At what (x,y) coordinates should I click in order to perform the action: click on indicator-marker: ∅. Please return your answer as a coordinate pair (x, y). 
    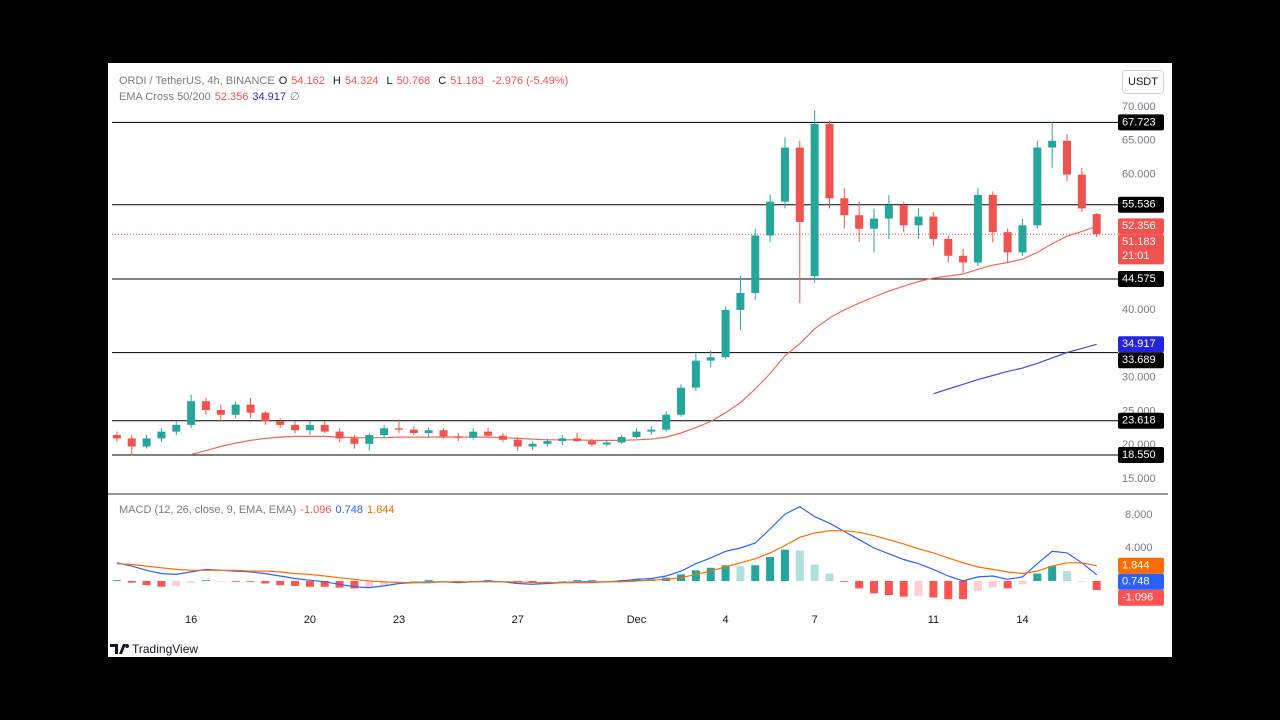
    Looking at the image, I should click on (295, 97).